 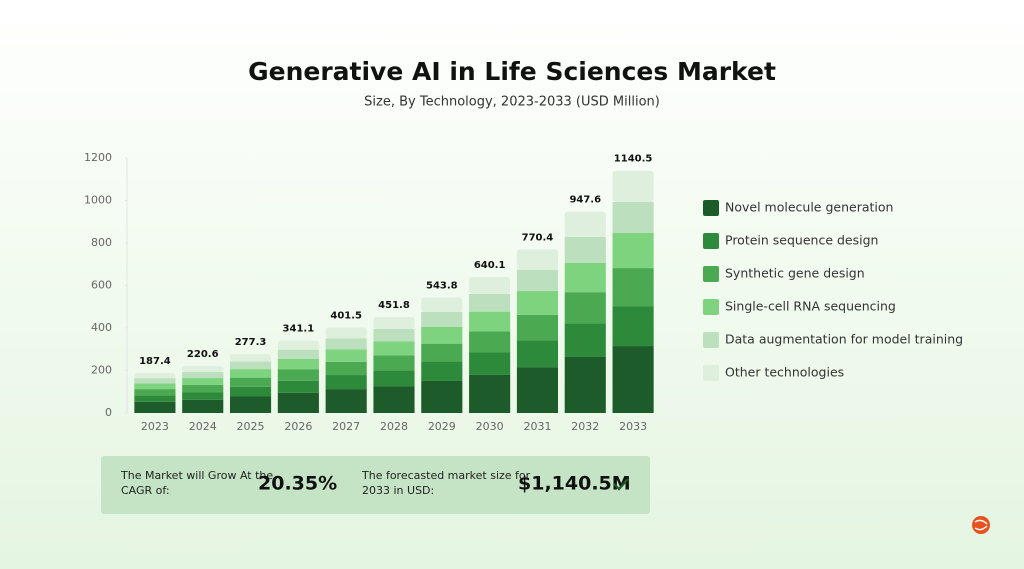 I want to click on x-tick-label: 2031, so click(x=537, y=426).